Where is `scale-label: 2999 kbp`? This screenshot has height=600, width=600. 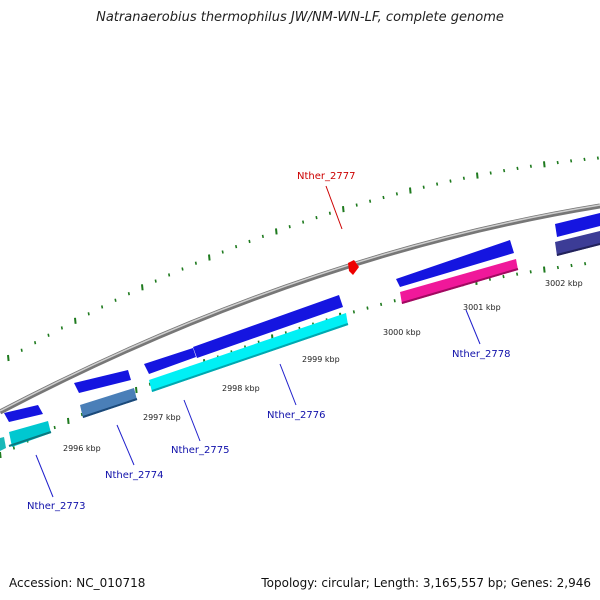
scale-label: 2999 kbp is located at coordinates (321, 359).